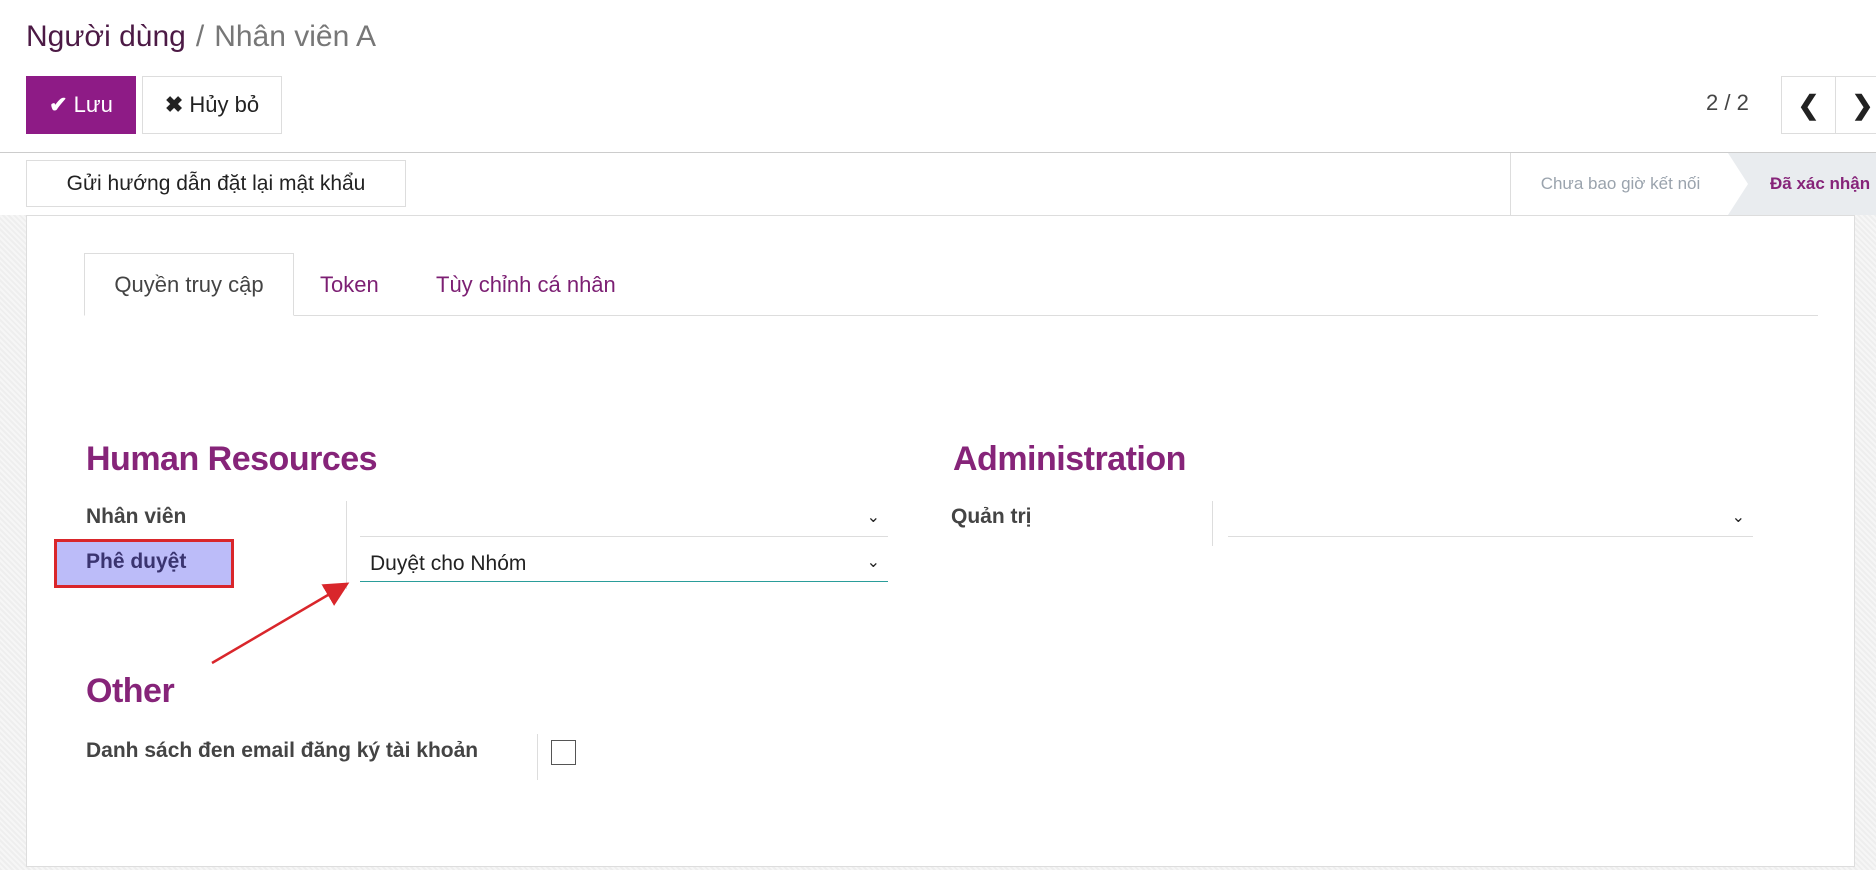 The height and width of the screenshot is (870, 1876). I want to click on tab-access-rights: Quyền truy cập, so click(189, 284).